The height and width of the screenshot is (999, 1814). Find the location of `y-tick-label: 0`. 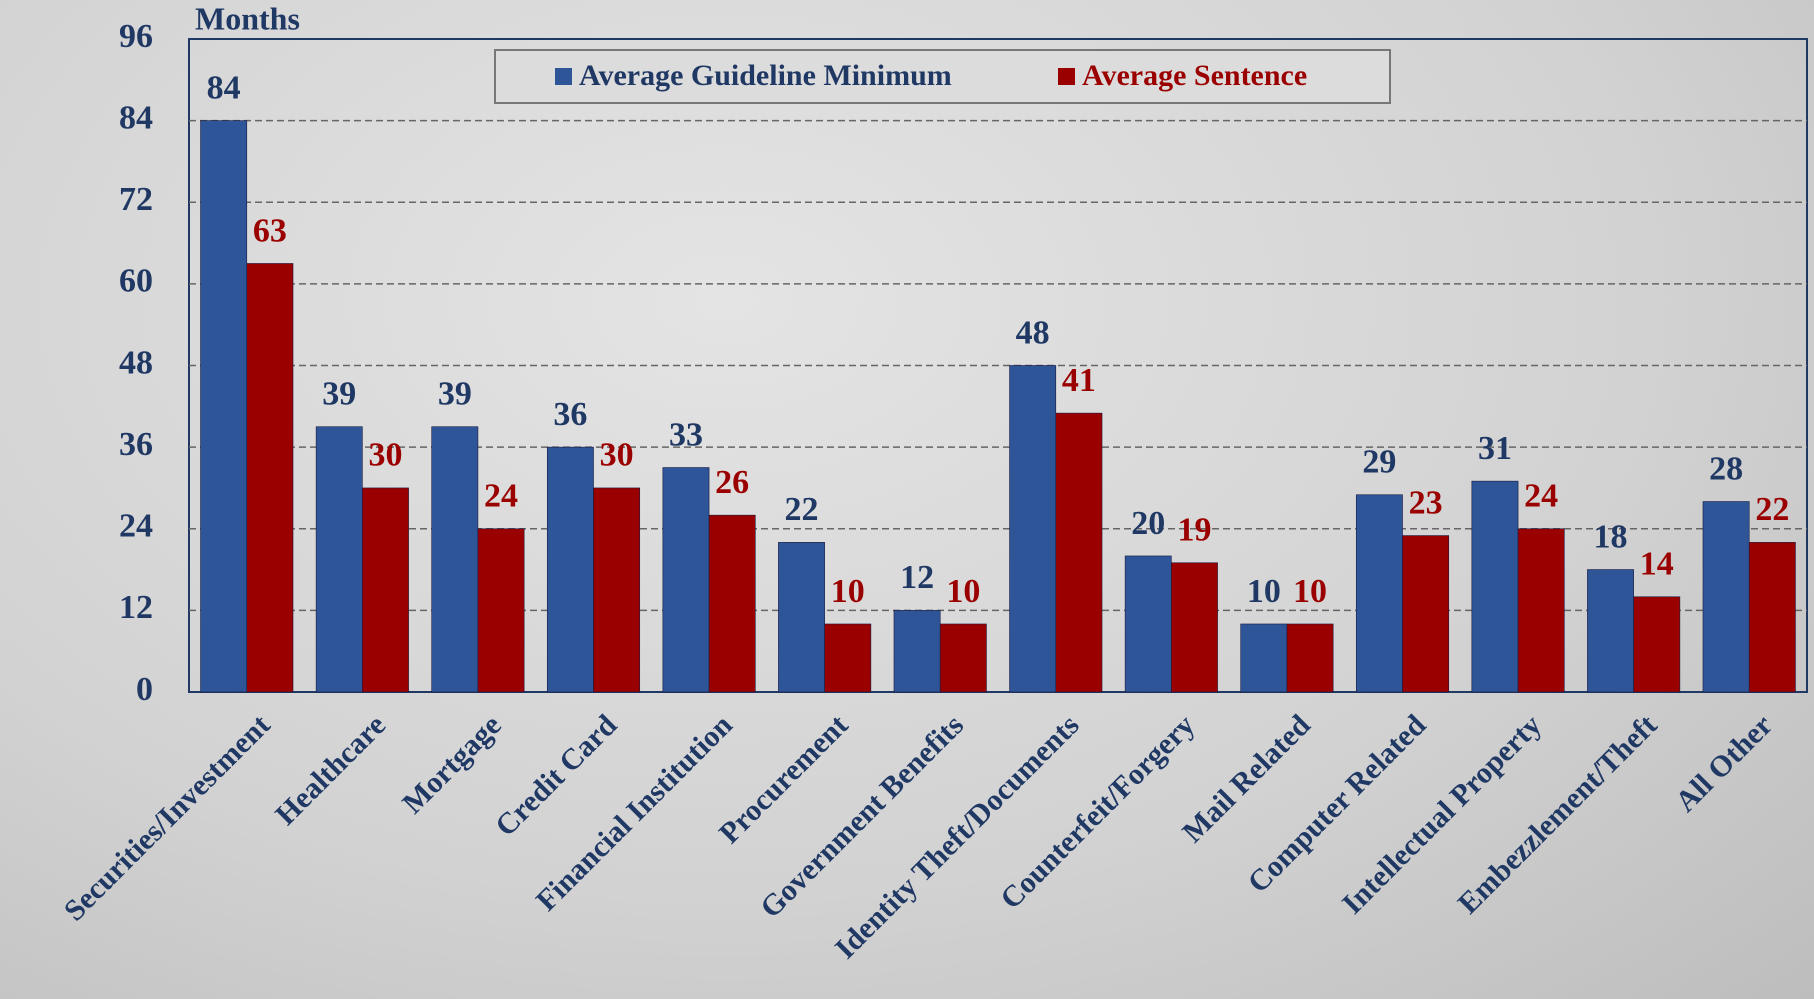

y-tick-label: 0 is located at coordinates (144, 689).